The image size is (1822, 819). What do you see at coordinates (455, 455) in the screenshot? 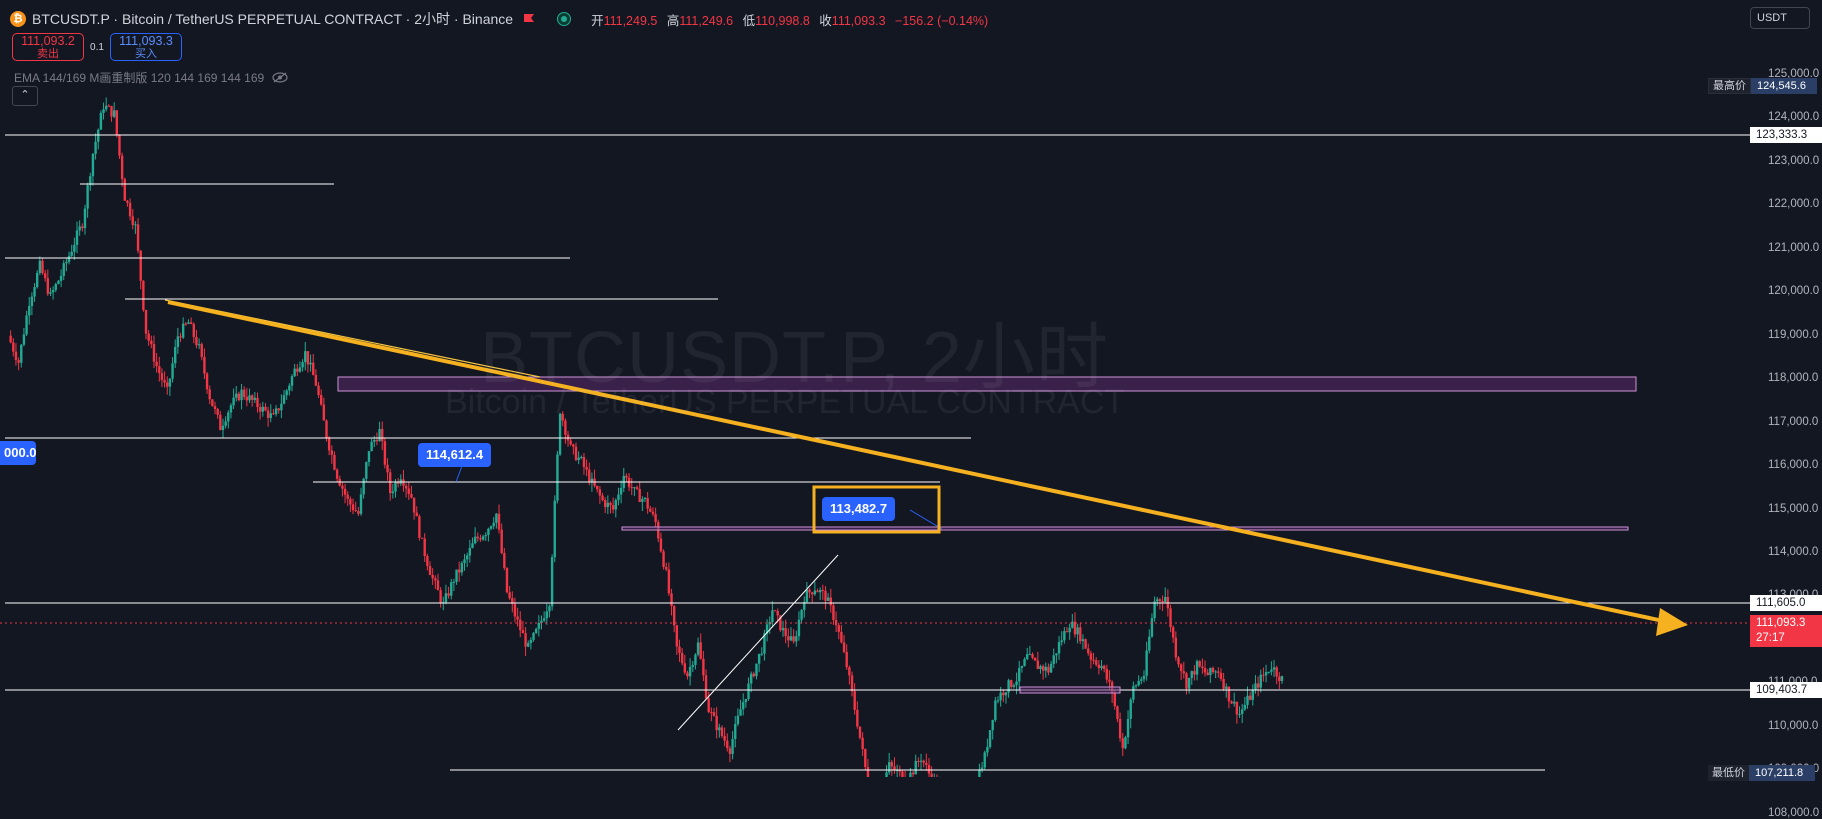
I see `price-label-a: 114,612.4` at bounding box center [455, 455].